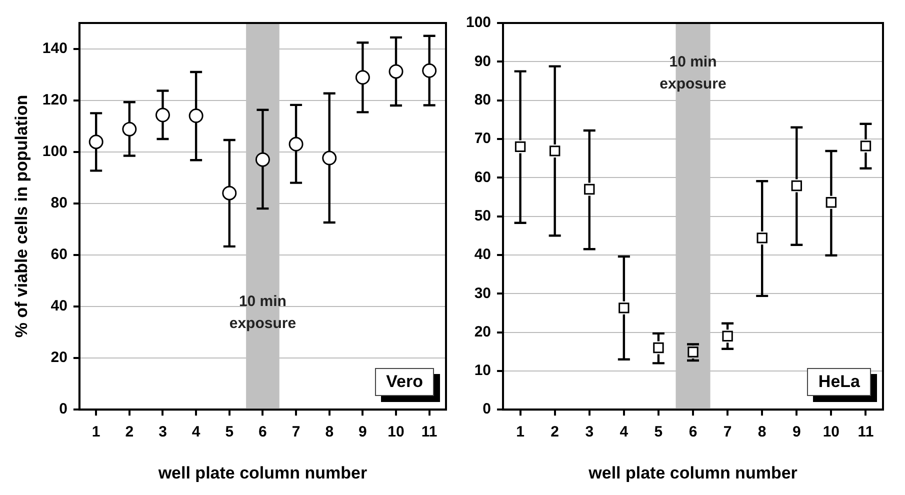 The image size is (905, 495). I want to click on y-axis-title: % of viable cells in population, so click(21, 216).